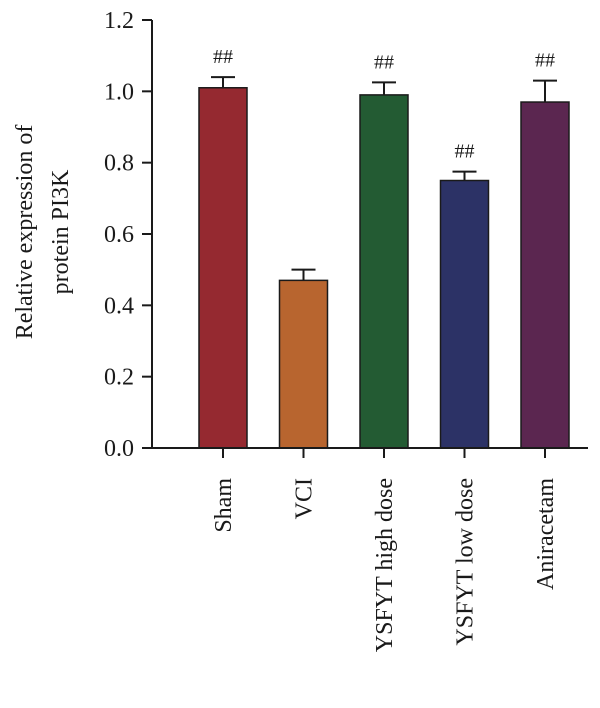 This screenshot has height=708, width=600. Describe the element at coordinates (119, 449) in the screenshot. I see `y-tick-label: 0.0` at that location.